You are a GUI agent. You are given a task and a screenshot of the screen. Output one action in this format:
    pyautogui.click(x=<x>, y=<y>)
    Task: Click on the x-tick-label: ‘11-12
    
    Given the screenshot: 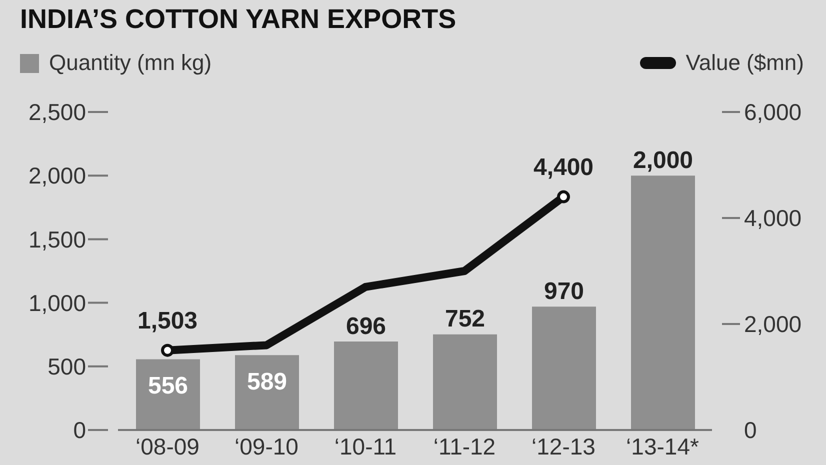 What is the action you would take?
    pyautogui.click(x=464, y=446)
    